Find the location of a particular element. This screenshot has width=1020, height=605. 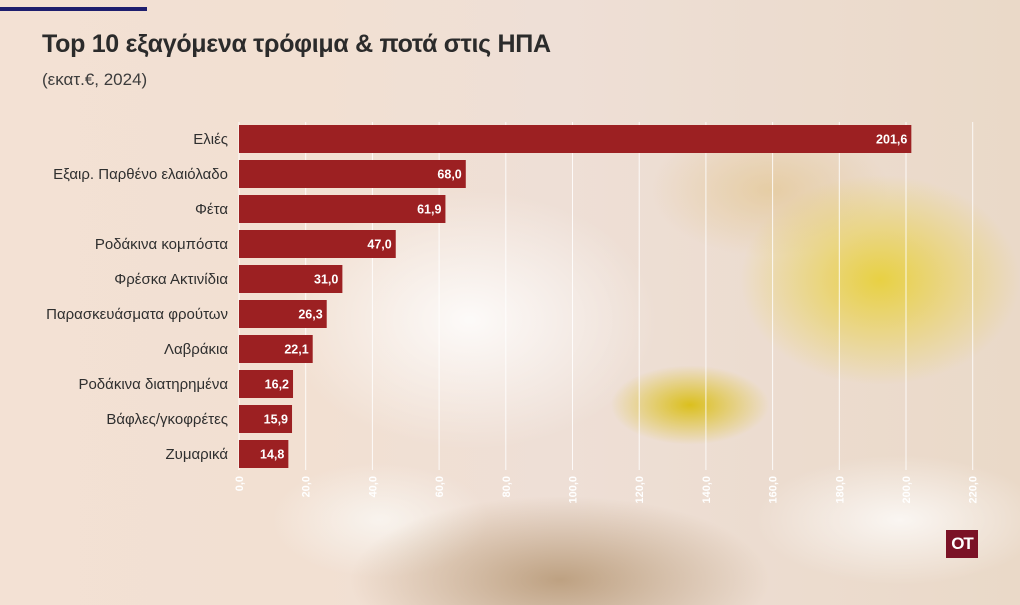

bar-value-label: 31,0 is located at coordinates (326, 280).